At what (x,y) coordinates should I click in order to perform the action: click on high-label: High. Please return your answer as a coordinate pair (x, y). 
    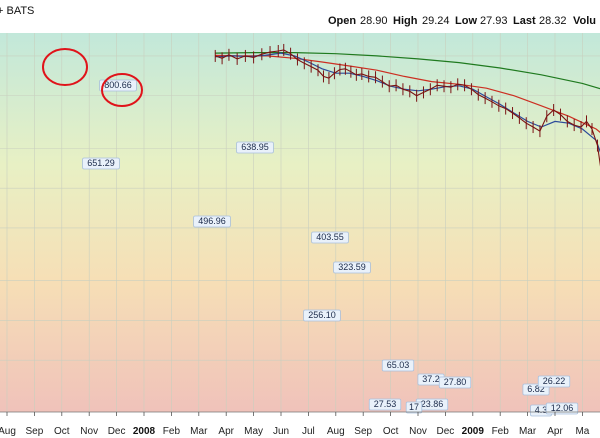
    Looking at the image, I should click on (405, 21).